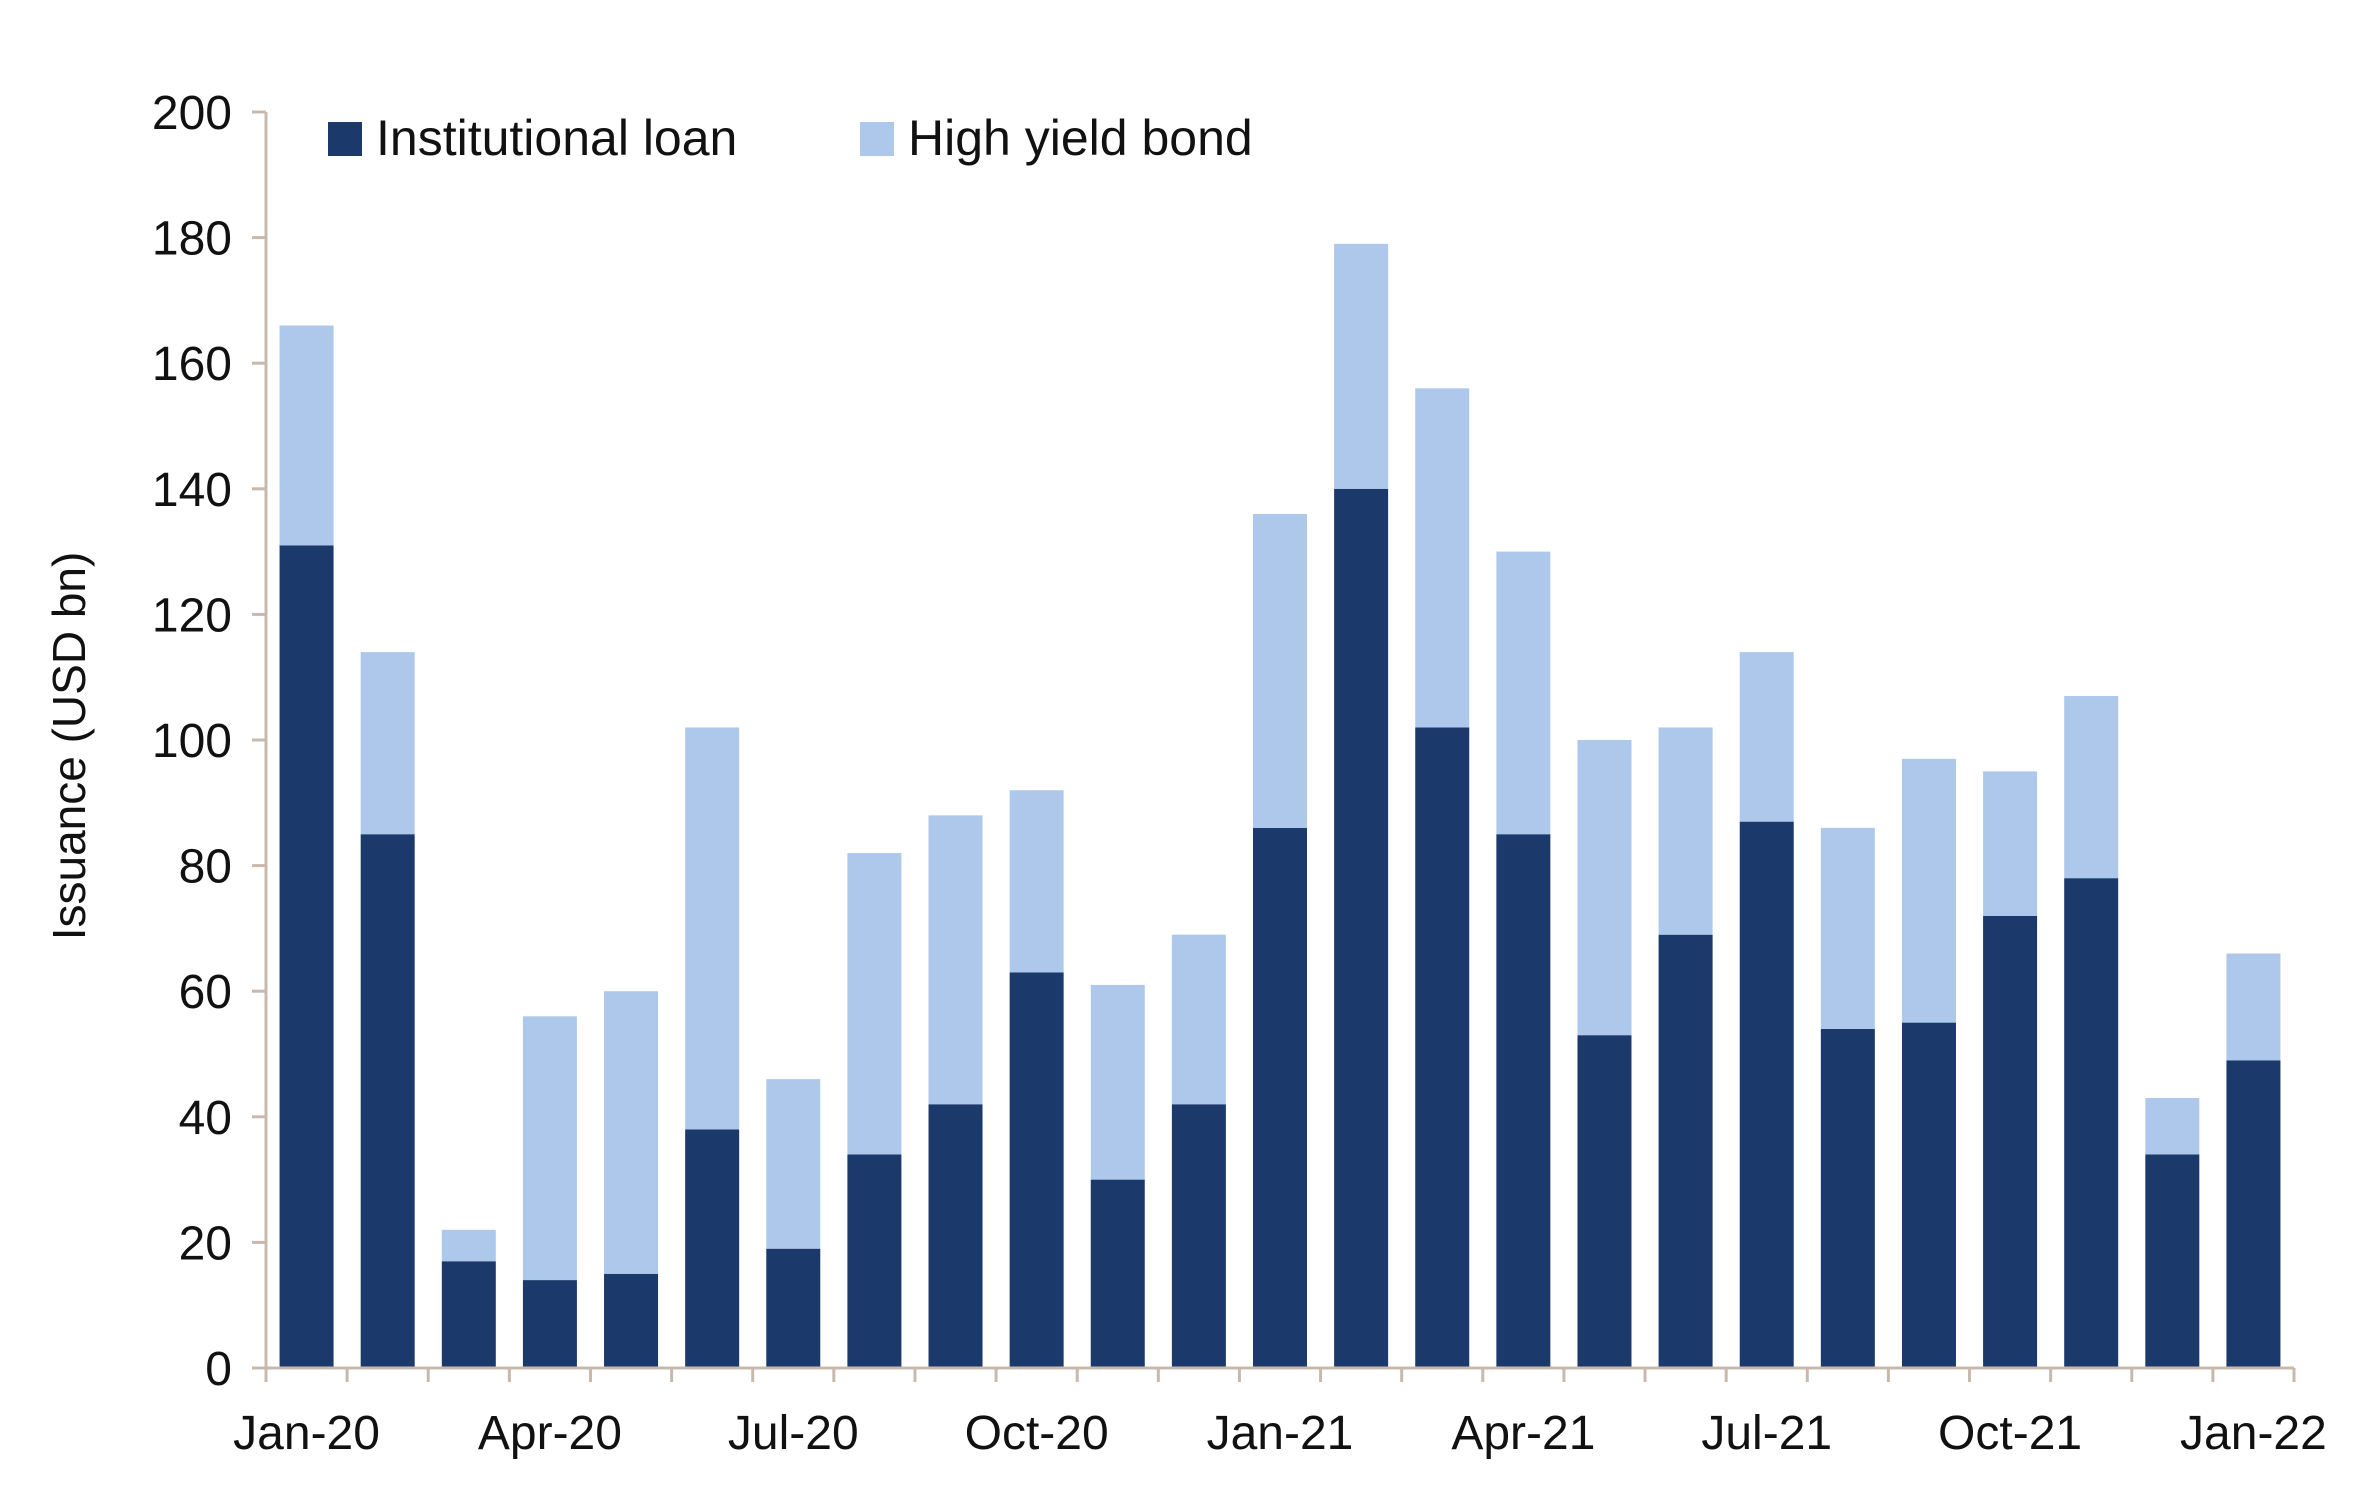 The image size is (2360, 1508). I want to click on y-tick-label-120: 120, so click(192, 615).